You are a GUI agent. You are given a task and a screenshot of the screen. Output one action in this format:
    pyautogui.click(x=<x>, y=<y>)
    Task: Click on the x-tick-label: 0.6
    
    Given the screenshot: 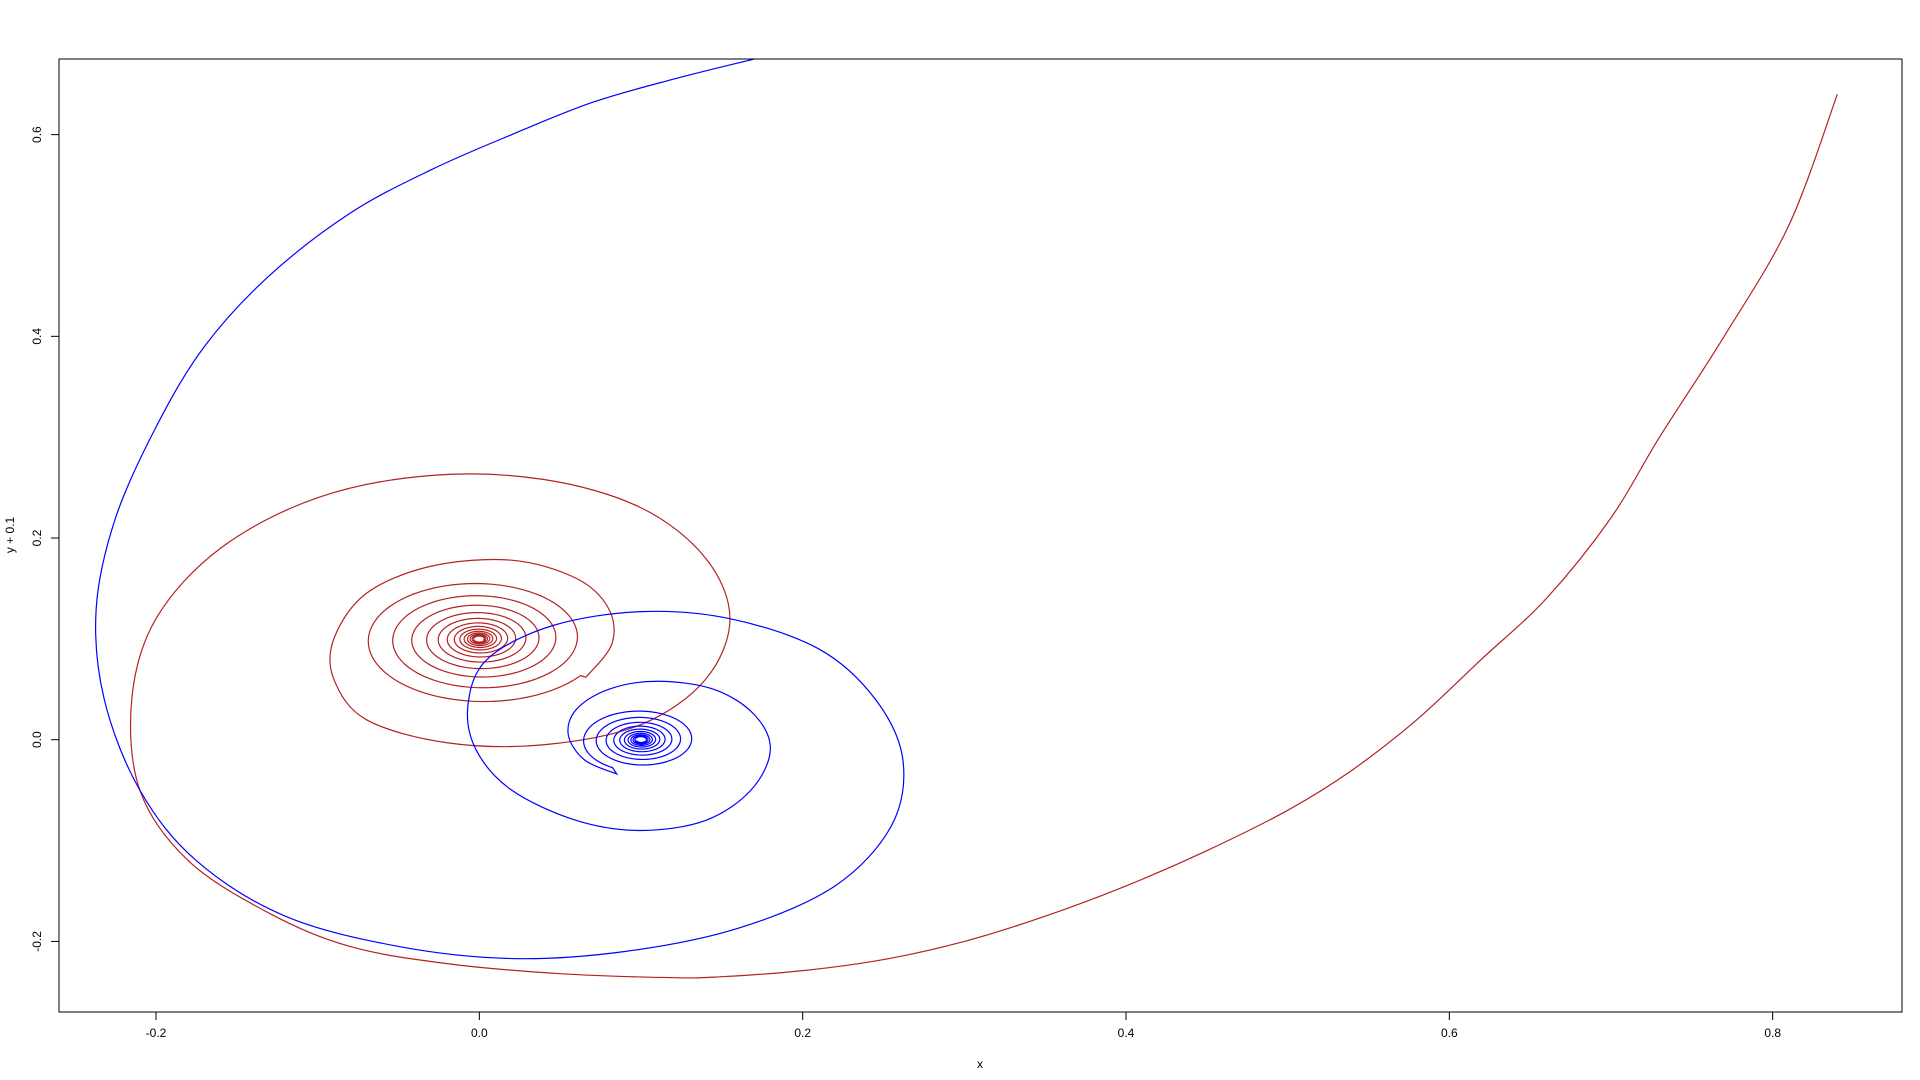 What is the action you would take?
    pyautogui.click(x=1449, y=1033)
    